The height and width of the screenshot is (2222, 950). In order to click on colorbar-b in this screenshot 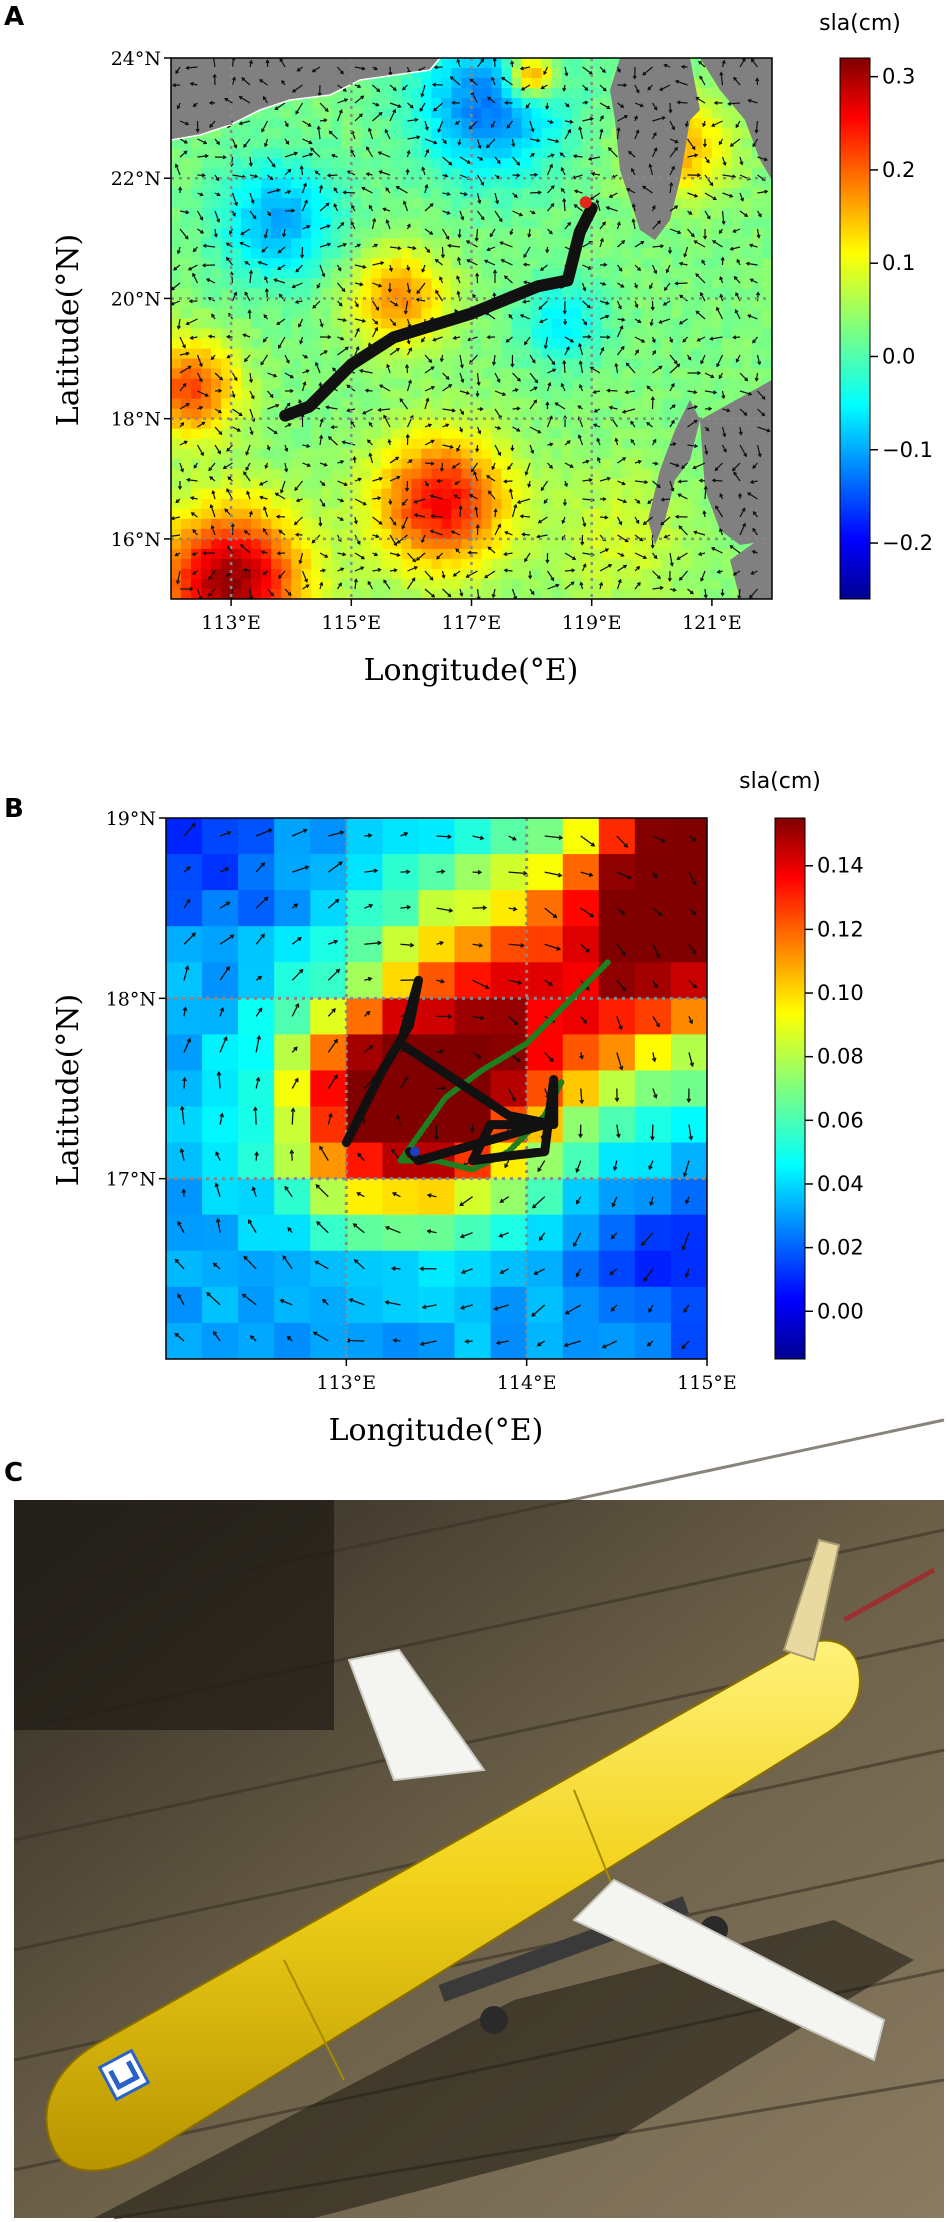, I will do `click(790, 1088)`.